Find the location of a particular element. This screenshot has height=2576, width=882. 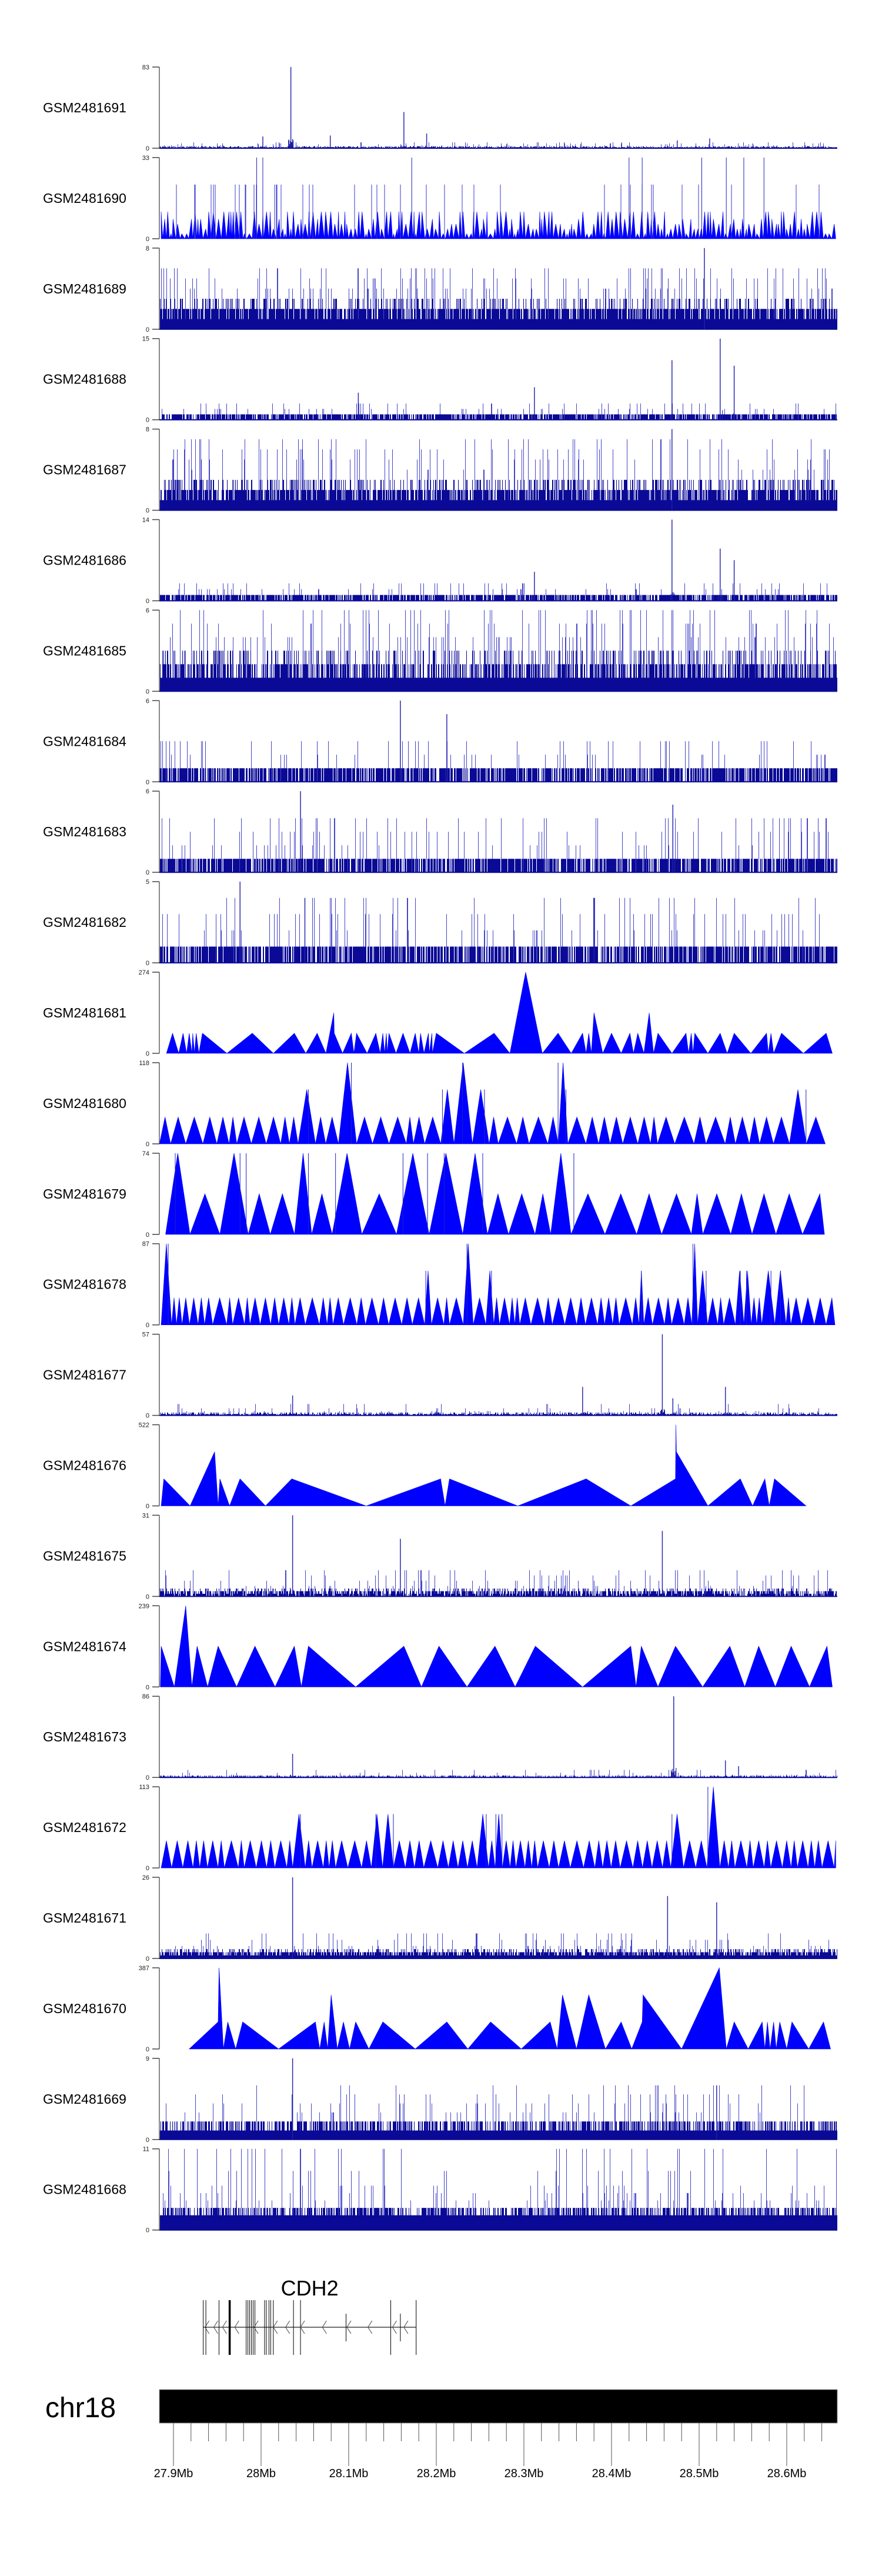

y-tick-label-max: 74 is located at coordinates (145, 1153).